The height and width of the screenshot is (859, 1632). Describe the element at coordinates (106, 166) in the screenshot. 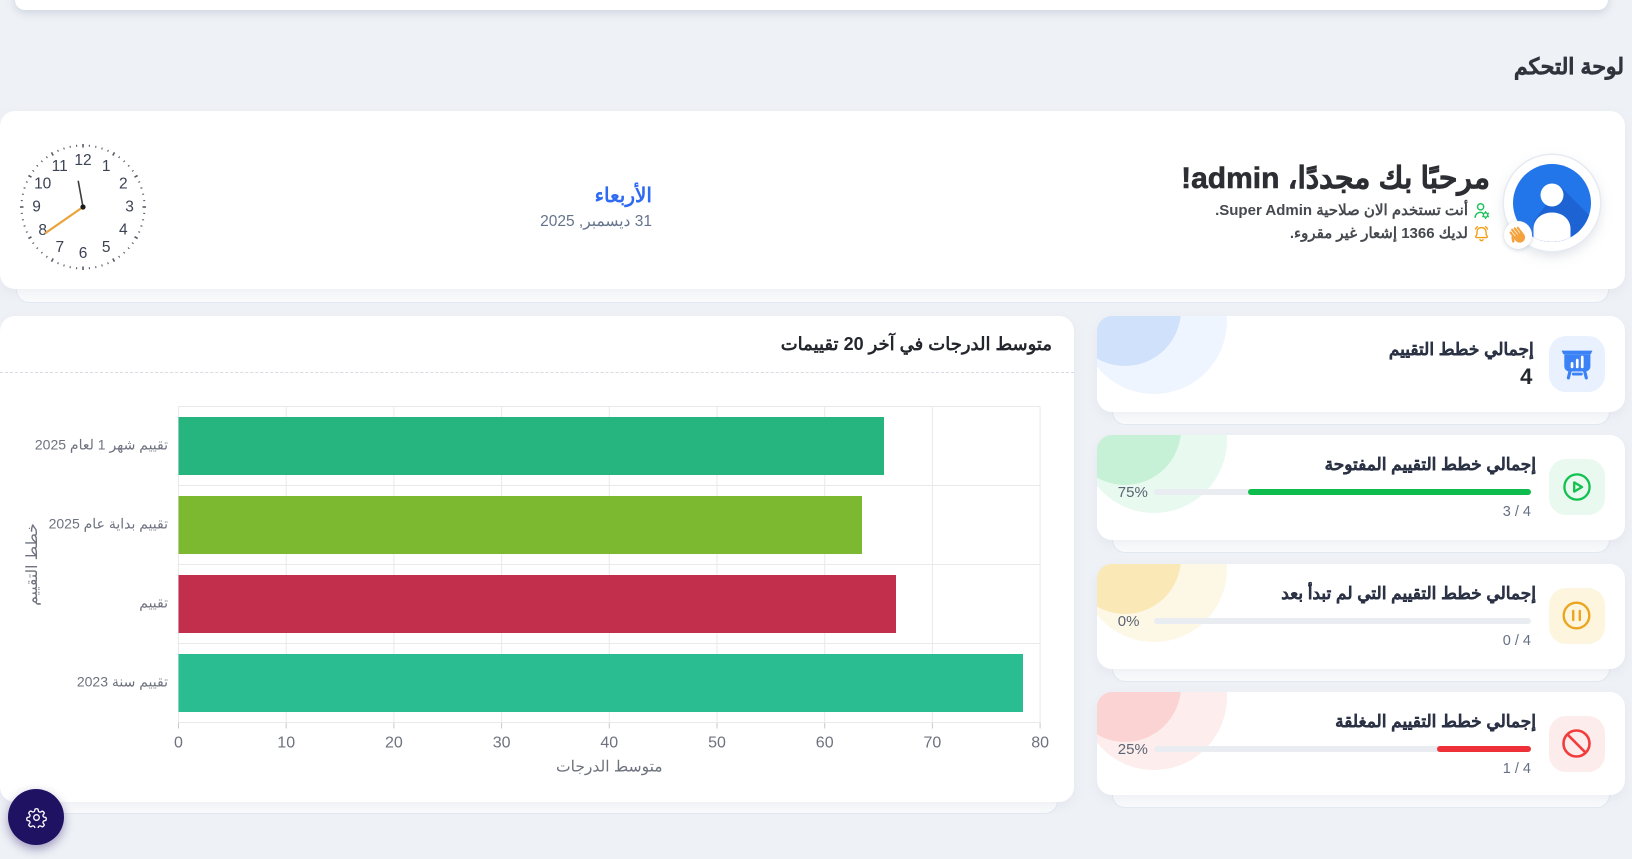

I see `svg-text: 1` at that location.